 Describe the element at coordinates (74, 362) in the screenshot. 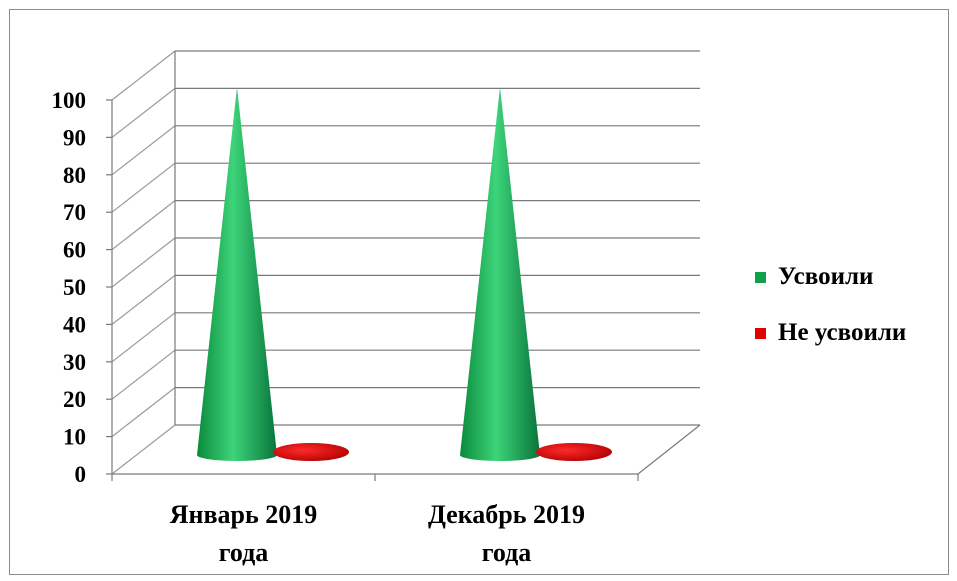

I see `y-tick-label: 30` at that location.